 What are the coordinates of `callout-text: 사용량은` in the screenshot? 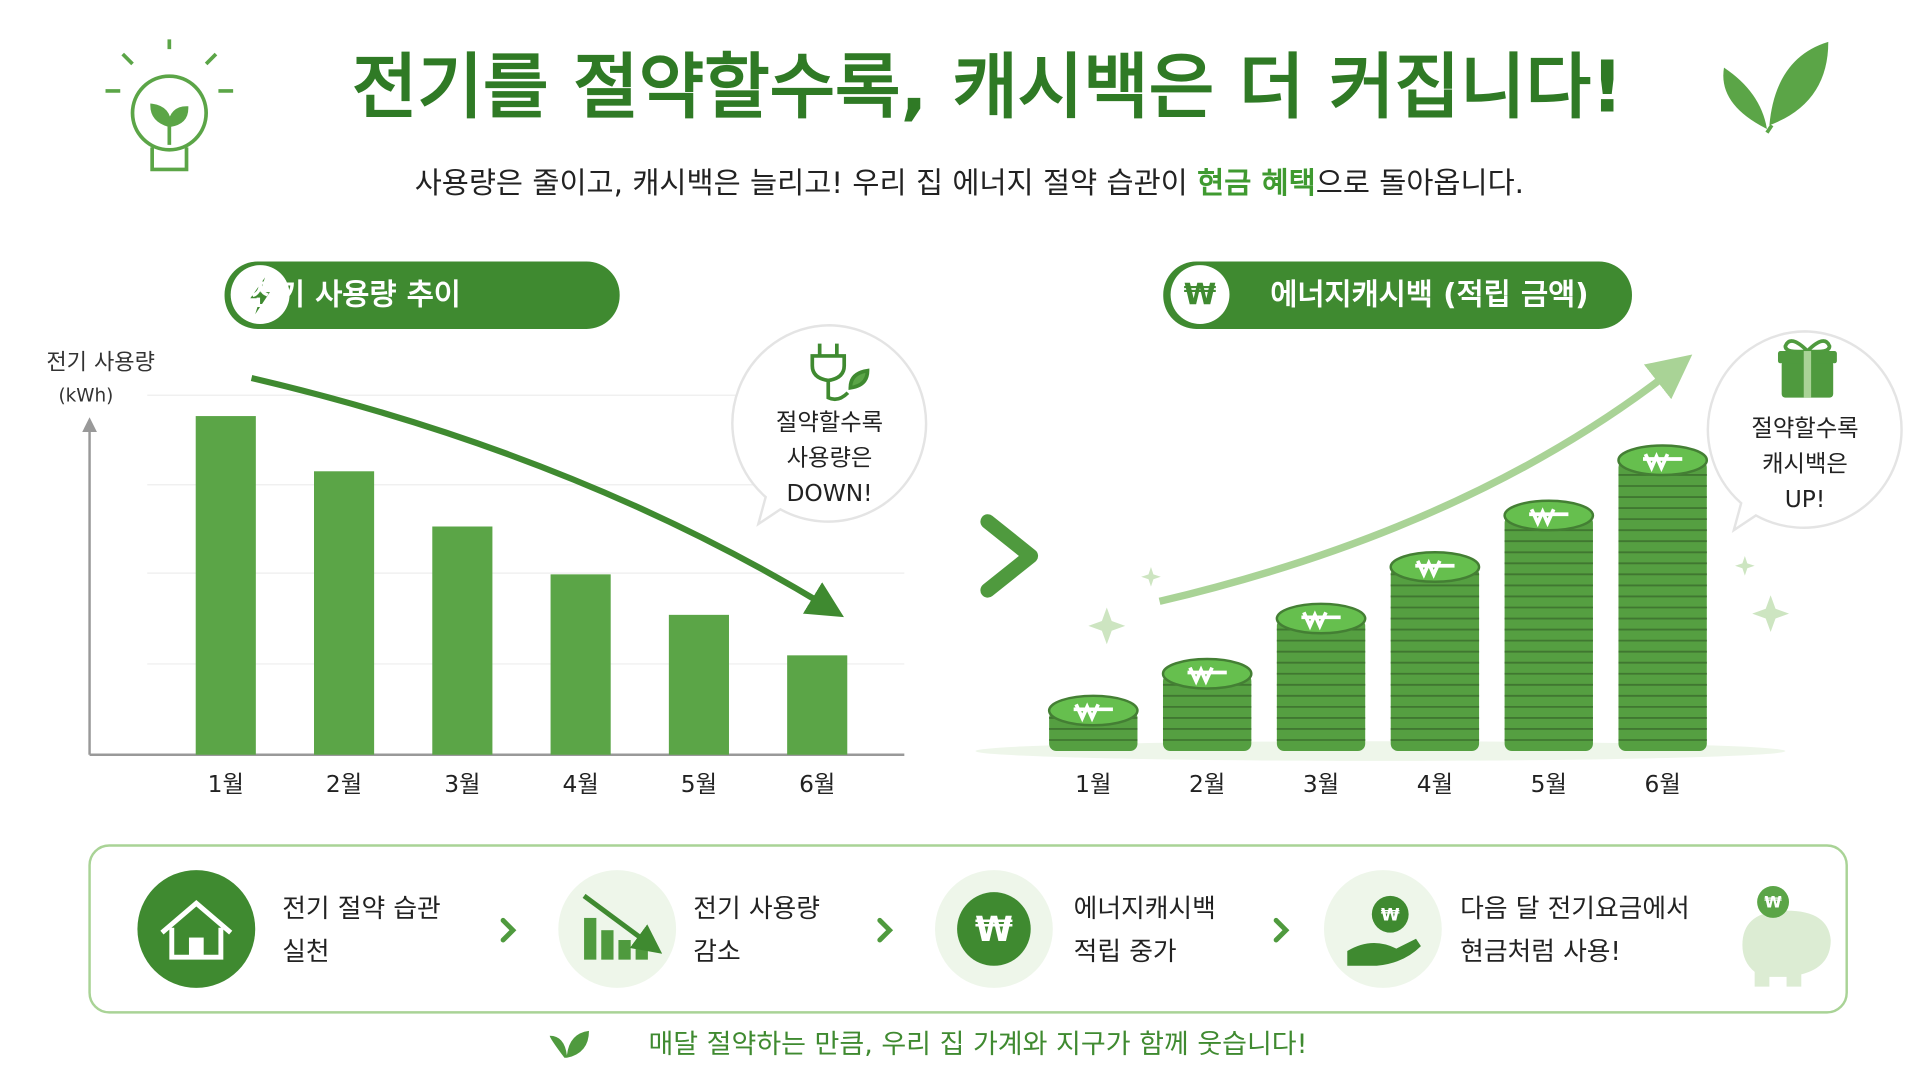 It's located at (830, 458).